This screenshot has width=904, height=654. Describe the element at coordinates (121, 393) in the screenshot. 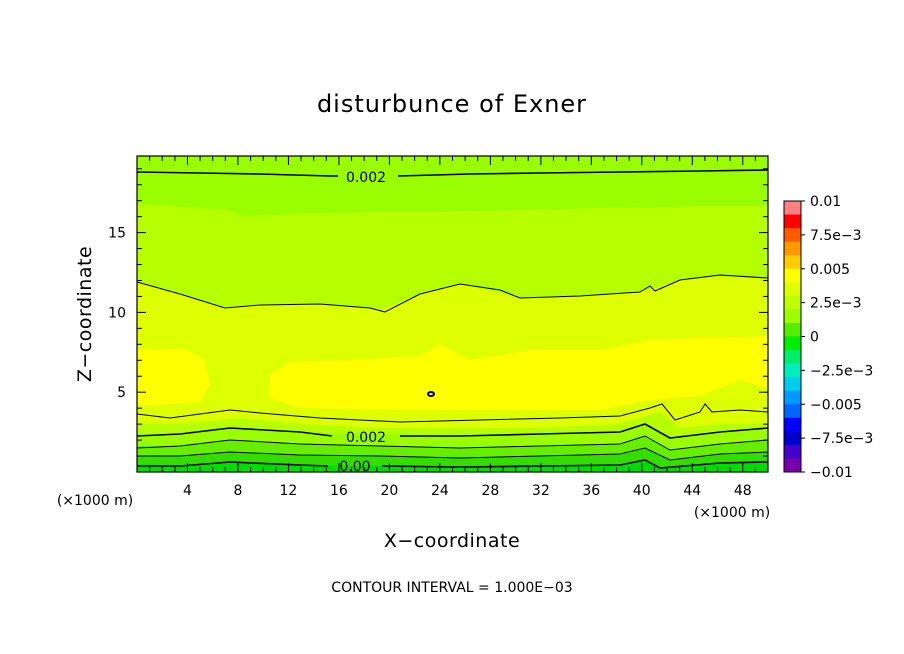

I see `y-tick-label: 5` at that location.